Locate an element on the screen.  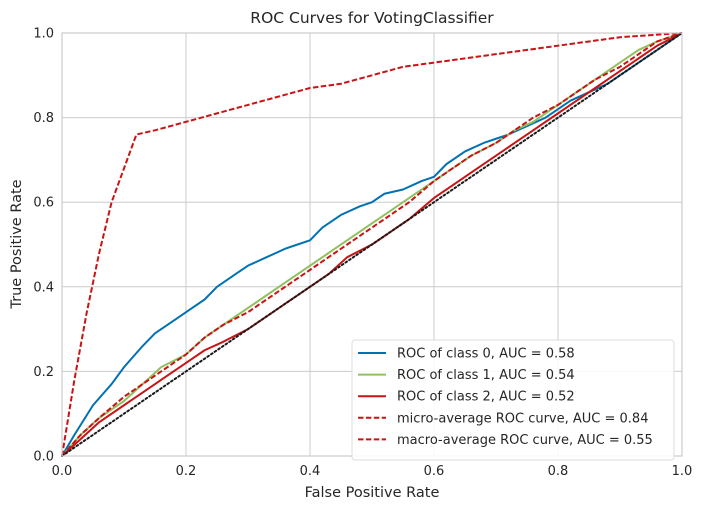
x-tick-label: 0.0 is located at coordinates (62, 471).